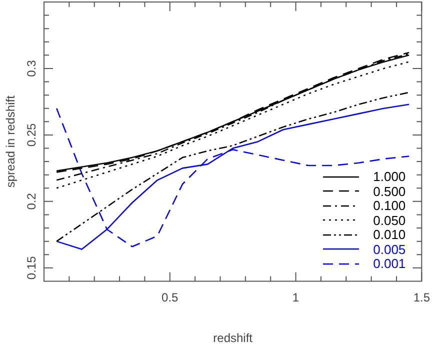 Image resolution: width=440 pixels, height=354 pixels. I want to click on y-tick-label: 0.2, so click(31, 201).